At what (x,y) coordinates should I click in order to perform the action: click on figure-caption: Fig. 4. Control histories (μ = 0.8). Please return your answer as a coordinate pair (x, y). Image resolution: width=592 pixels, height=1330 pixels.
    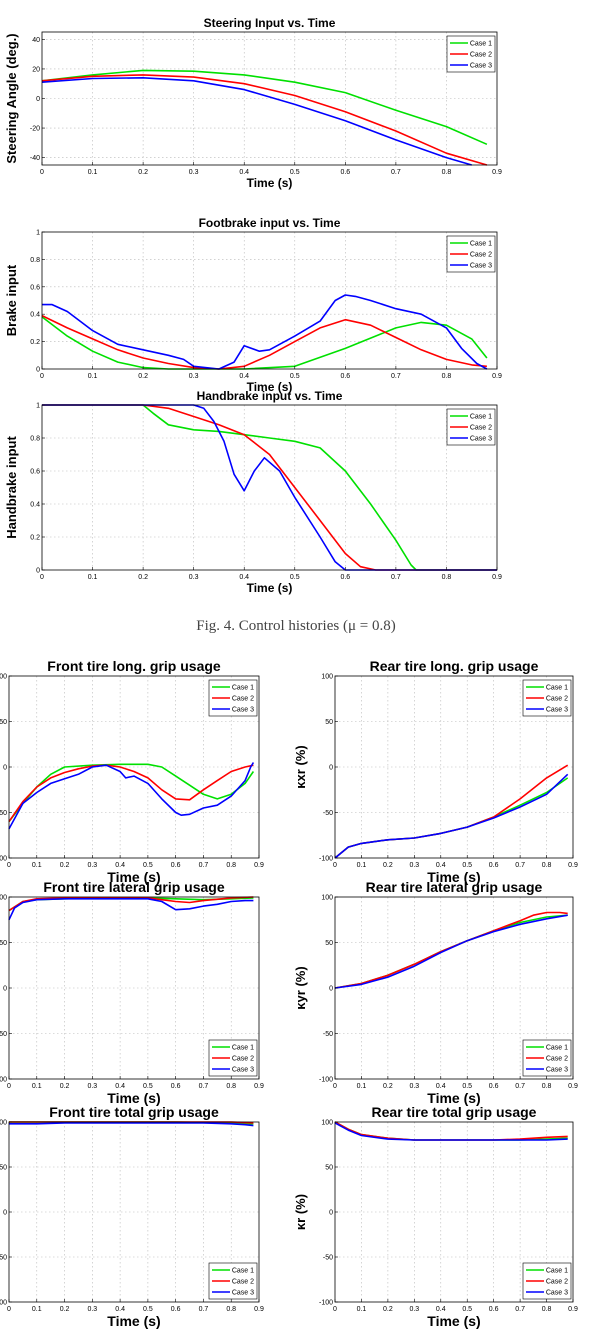
    Looking at the image, I should click on (296, 626).